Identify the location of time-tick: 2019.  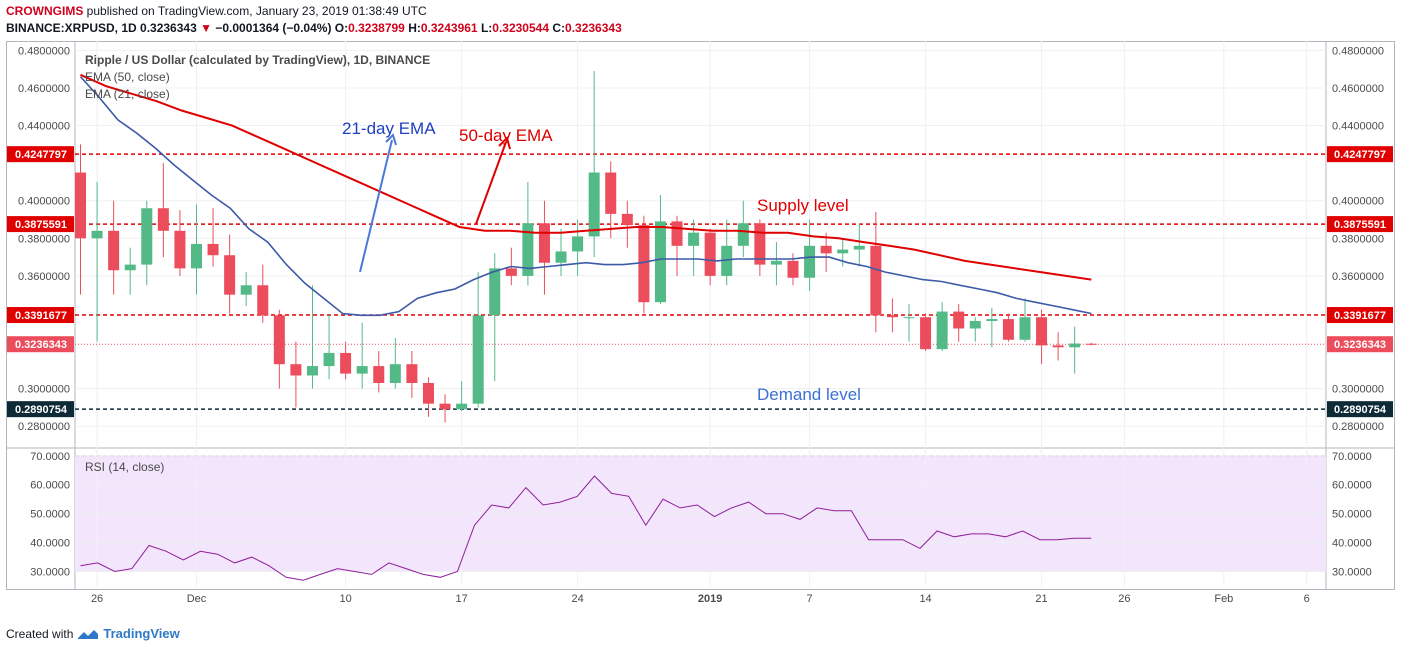
(710, 599).